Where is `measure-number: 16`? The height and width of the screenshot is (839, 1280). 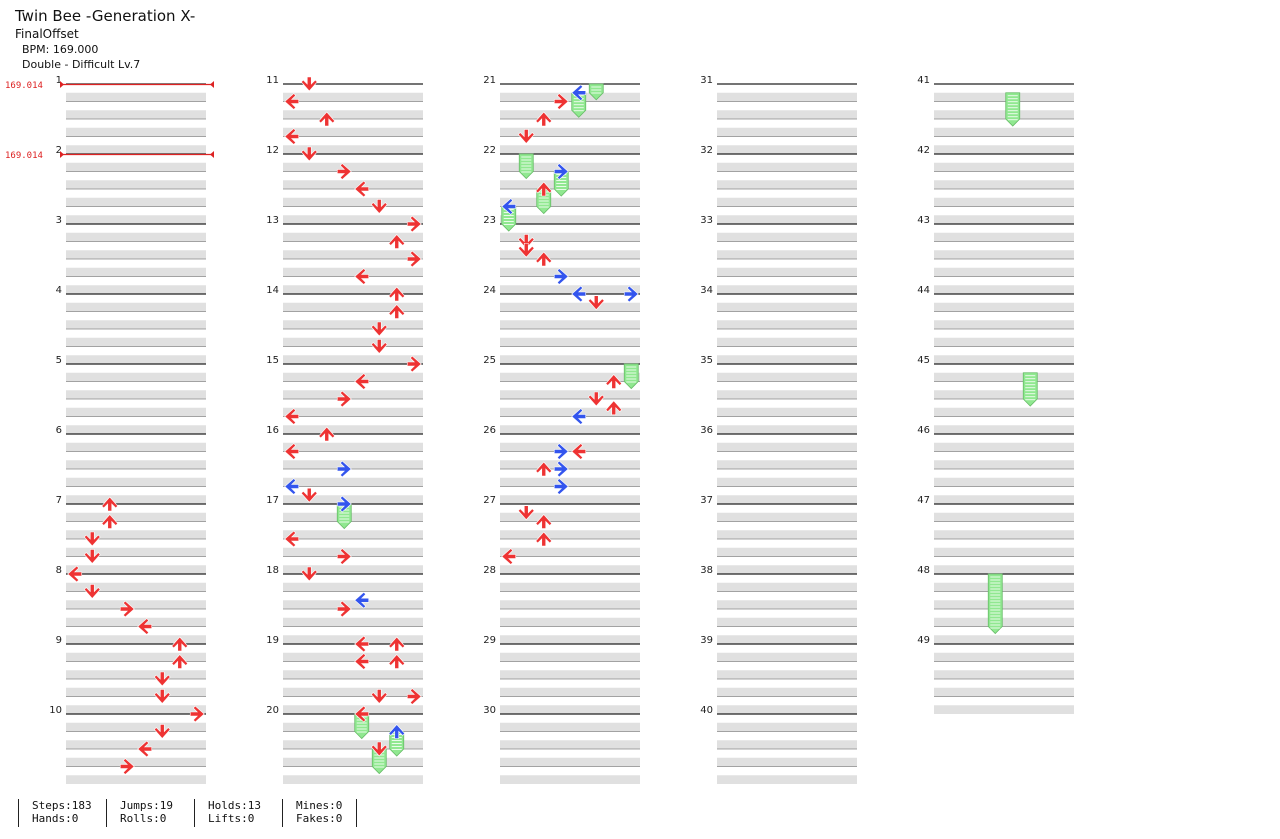 measure-number: 16 is located at coordinates (272, 430).